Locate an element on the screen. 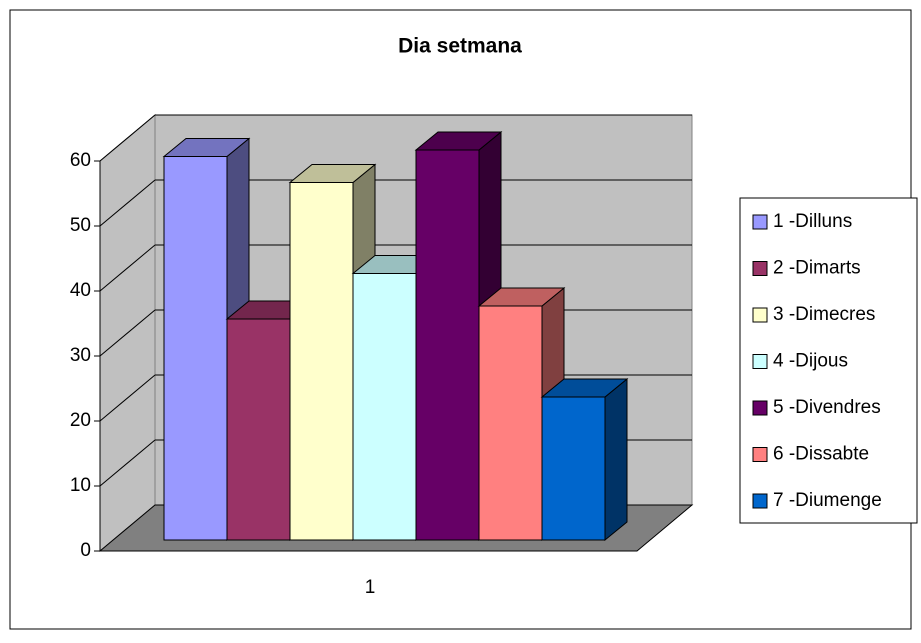  legend-label: 3 -Dimecres is located at coordinates (824, 314).